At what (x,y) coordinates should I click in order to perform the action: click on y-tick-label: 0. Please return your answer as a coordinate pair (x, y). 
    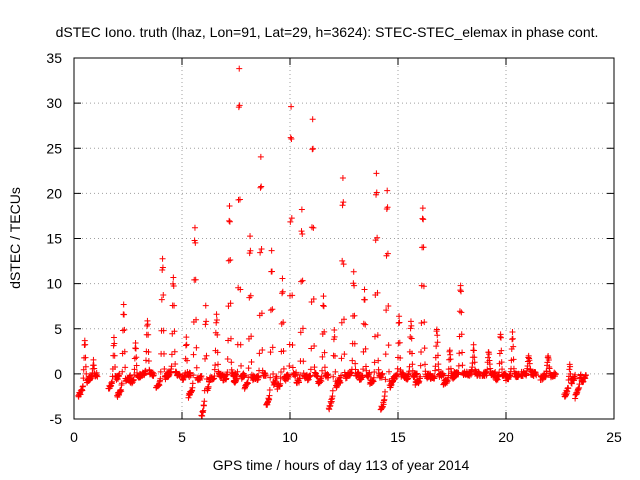
    Looking at the image, I should click on (58, 374).